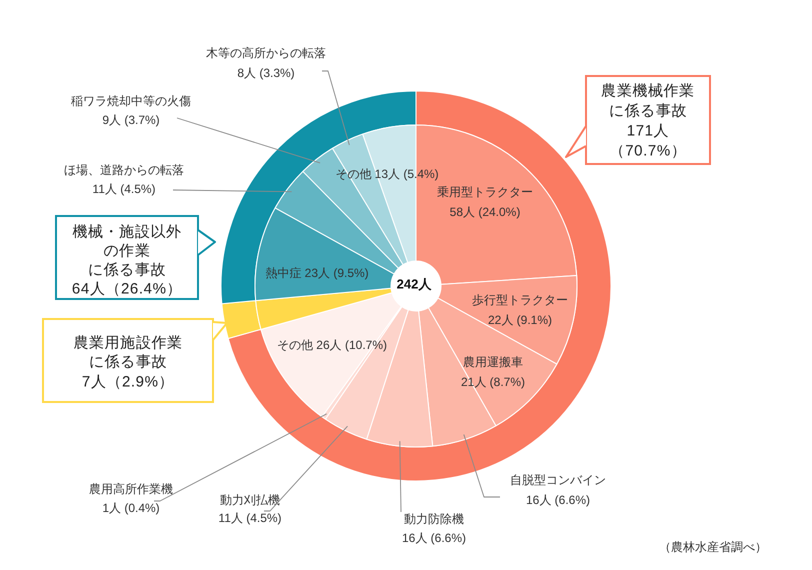  What do you see at coordinates (648, 151) in the screenshot?
I see `callout-text: （70.7%）` at bounding box center [648, 151].